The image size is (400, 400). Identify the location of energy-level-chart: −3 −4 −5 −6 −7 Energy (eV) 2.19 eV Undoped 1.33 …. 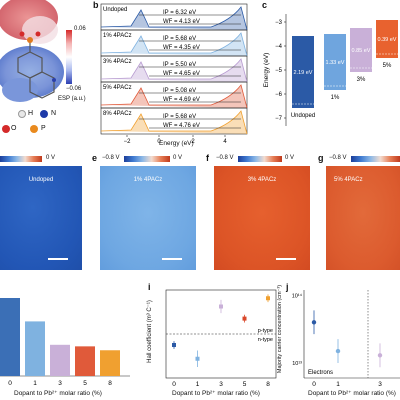
(330, 70).